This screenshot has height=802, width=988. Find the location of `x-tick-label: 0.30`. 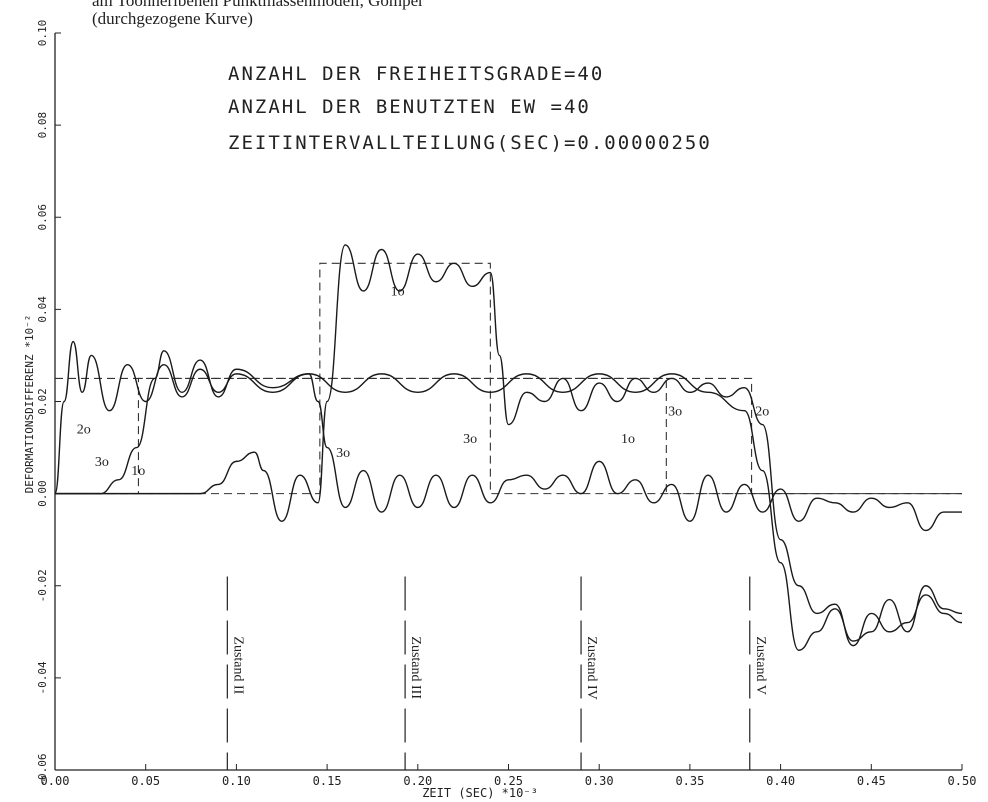

x-tick-label: 0.30 is located at coordinates (599, 781).